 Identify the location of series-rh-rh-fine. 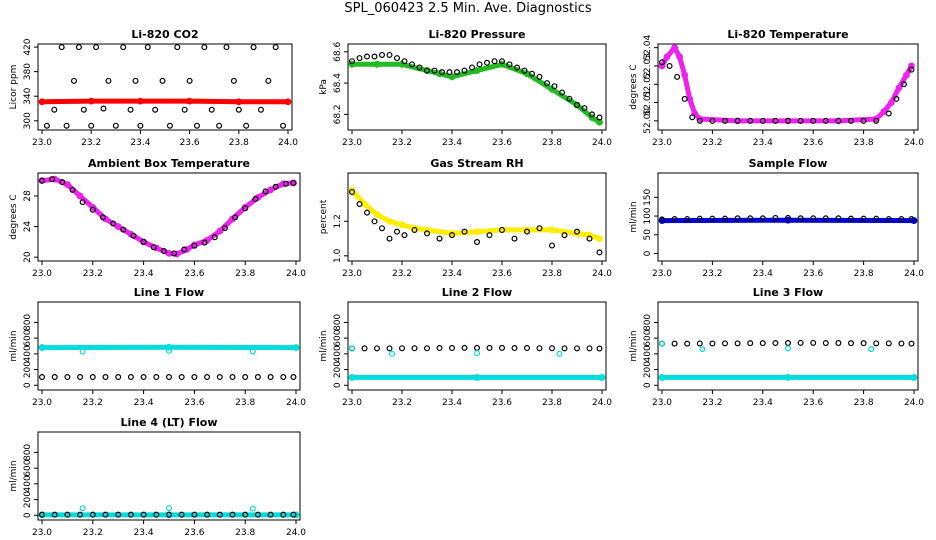
(475, 214).